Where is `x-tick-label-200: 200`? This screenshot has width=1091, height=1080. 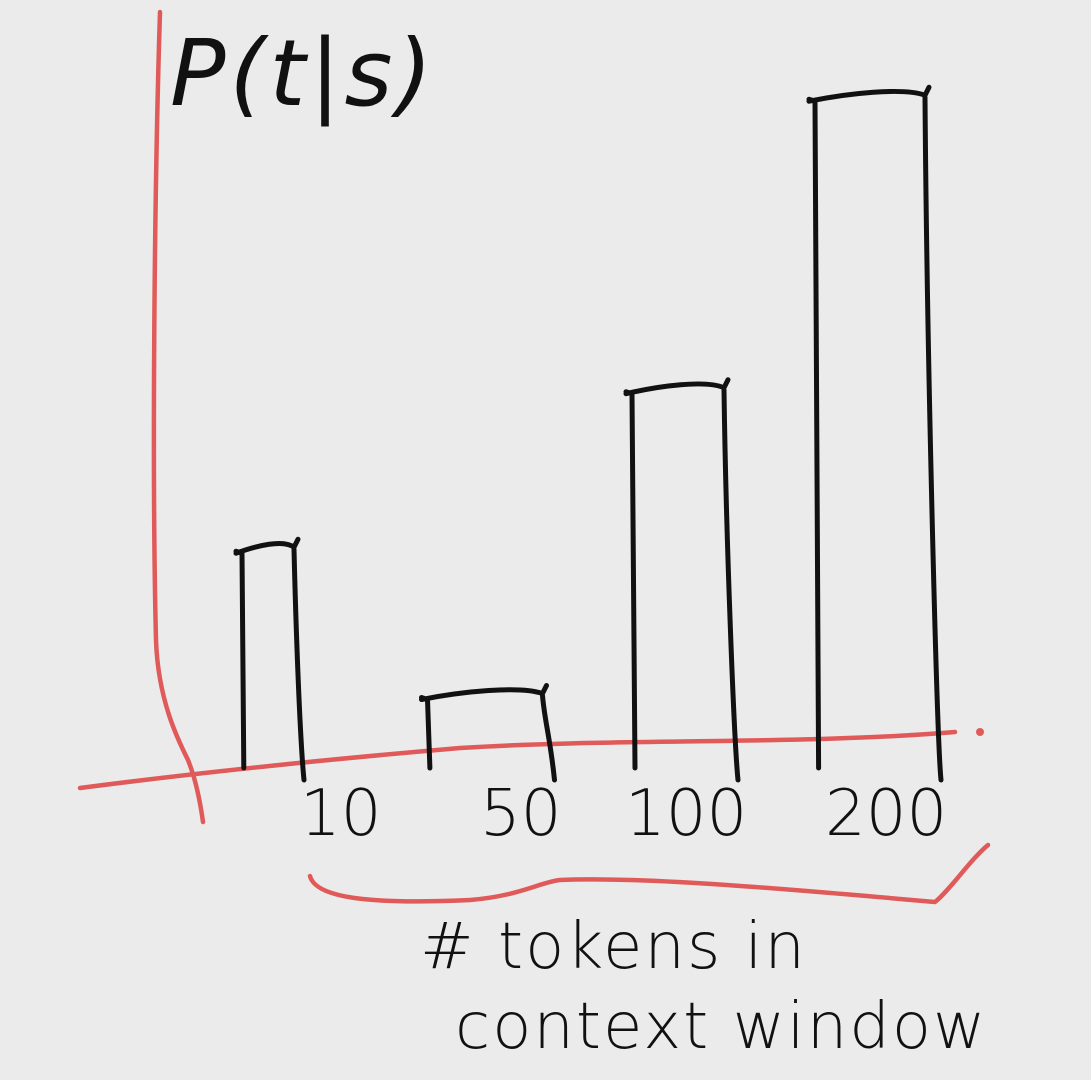
x-tick-label-200: 200 is located at coordinates (886, 814).